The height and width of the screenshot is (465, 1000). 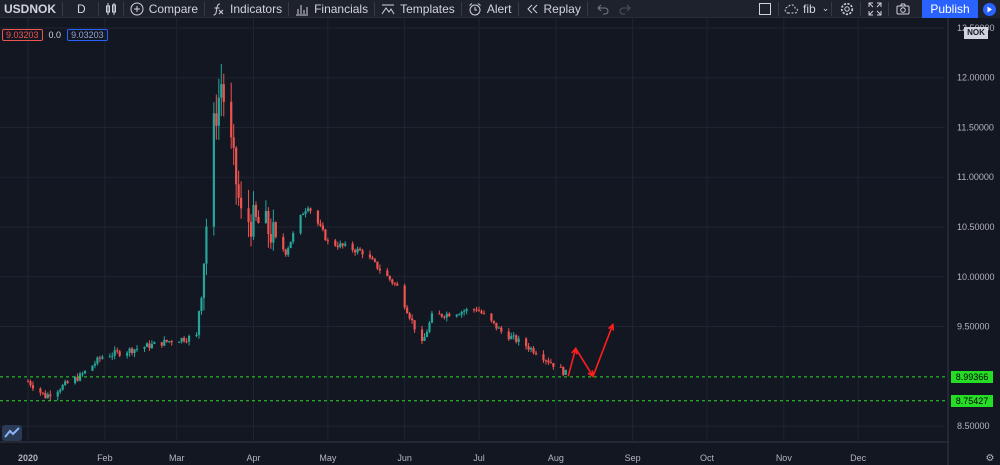 What do you see at coordinates (875, 9) in the screenshot?
I see `fullscreen-button` at bounding box center [875, 9].